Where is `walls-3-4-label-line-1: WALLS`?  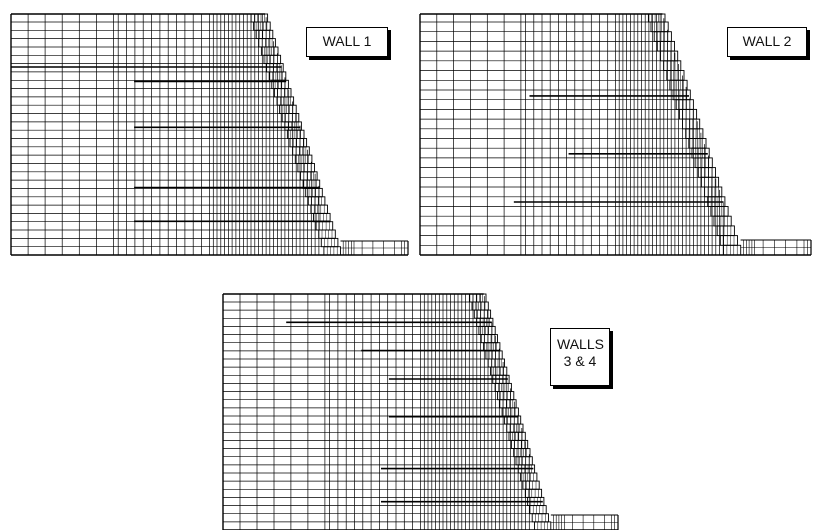
walls-3-4-label-line-1: WALLS is located at coordinates (580, 344).